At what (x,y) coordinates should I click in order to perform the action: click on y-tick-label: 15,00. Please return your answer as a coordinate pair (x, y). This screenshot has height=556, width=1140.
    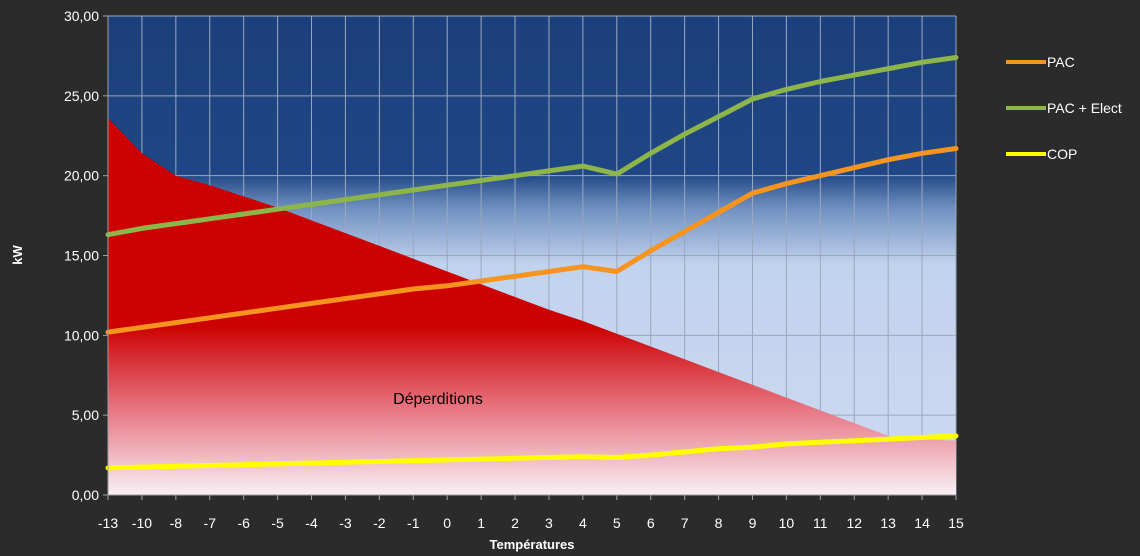
    Looking at the image, I should click on (81, 256).